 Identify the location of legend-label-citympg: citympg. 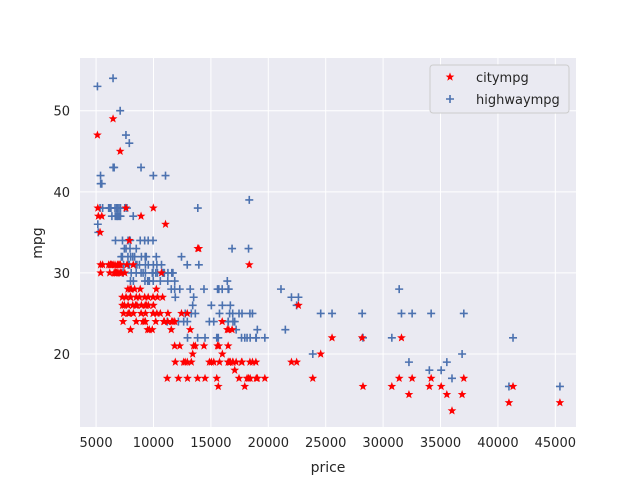
(502, 78).